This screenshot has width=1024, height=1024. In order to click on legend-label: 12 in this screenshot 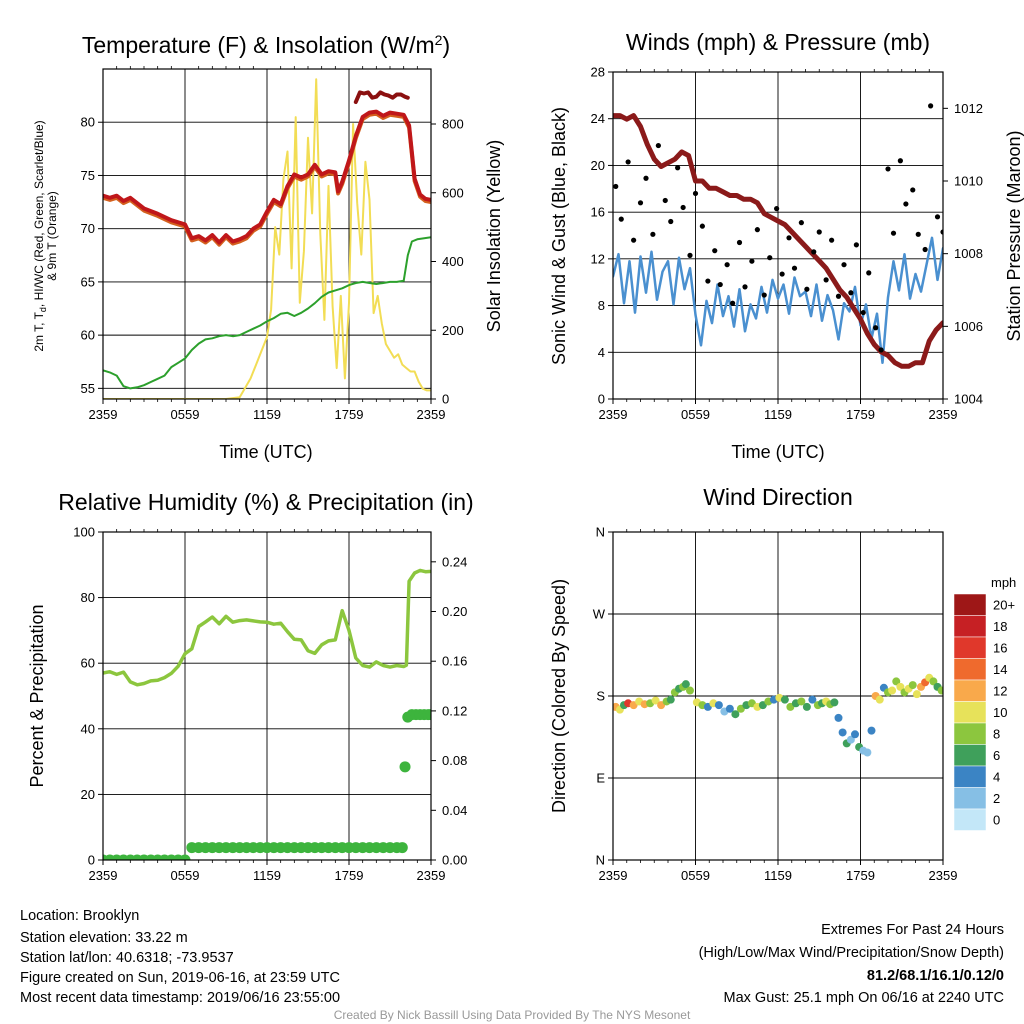, I will do `click(1000, 691)`.